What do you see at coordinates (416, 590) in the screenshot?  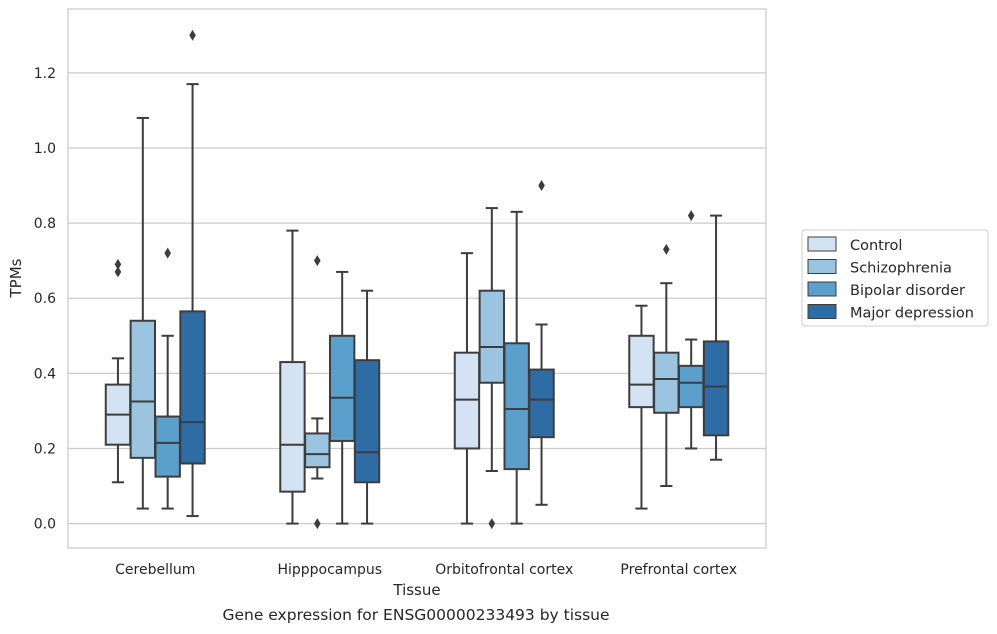 I see `x-axis-title: Tissue` at bounding box center [416, 590].